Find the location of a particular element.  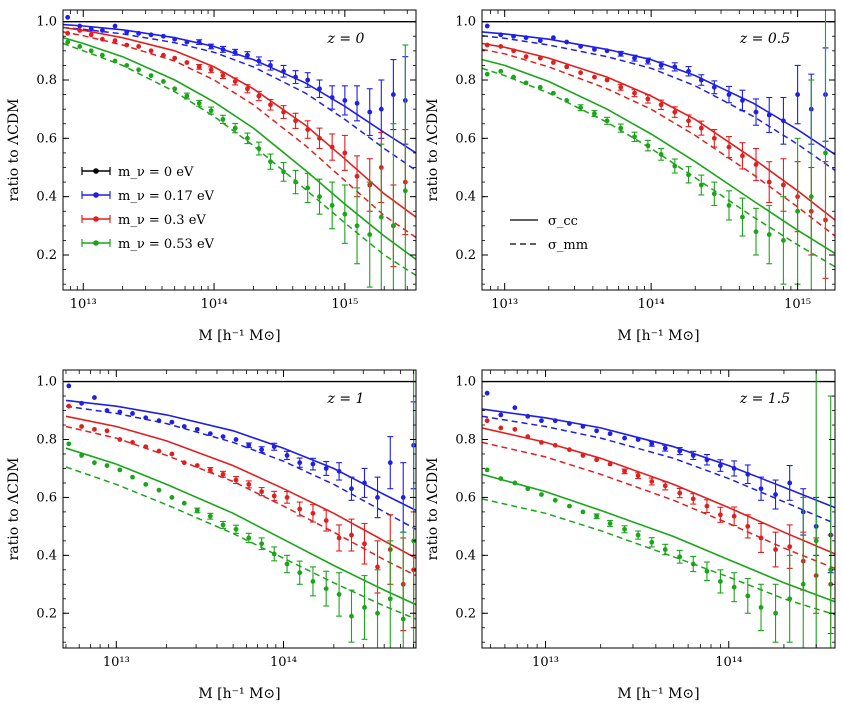

y-axis-label: ratio to ΛCDM is located at coordinates (433, 150).